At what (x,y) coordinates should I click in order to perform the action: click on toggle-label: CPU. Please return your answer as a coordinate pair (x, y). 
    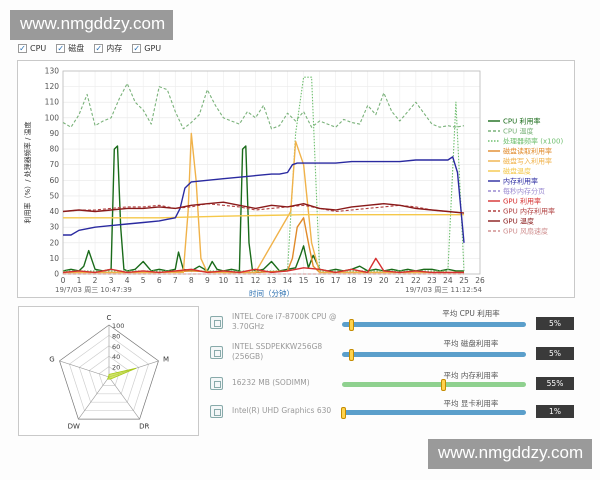
    Looking at the image, I should click on (38, 48).